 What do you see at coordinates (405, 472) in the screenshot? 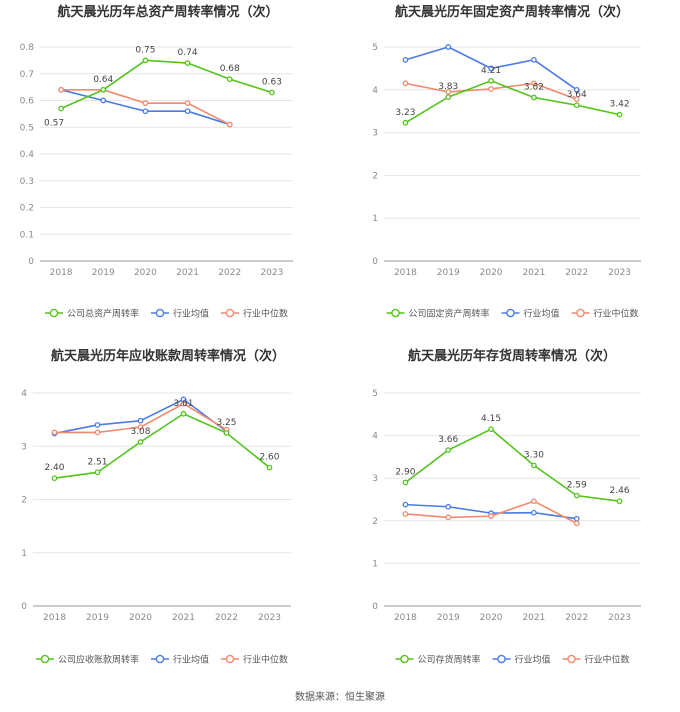
I see `data-label: 2.90` at bounding box center [405, 472].